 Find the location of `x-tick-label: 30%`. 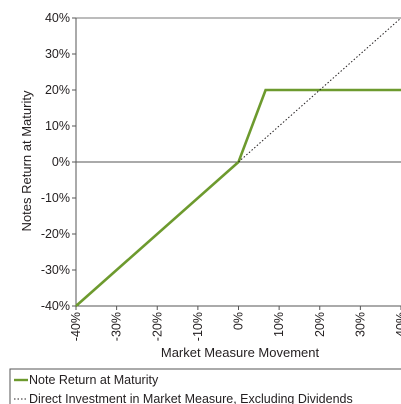

x-tick-label: 30% is located at coordinates (360, 324).